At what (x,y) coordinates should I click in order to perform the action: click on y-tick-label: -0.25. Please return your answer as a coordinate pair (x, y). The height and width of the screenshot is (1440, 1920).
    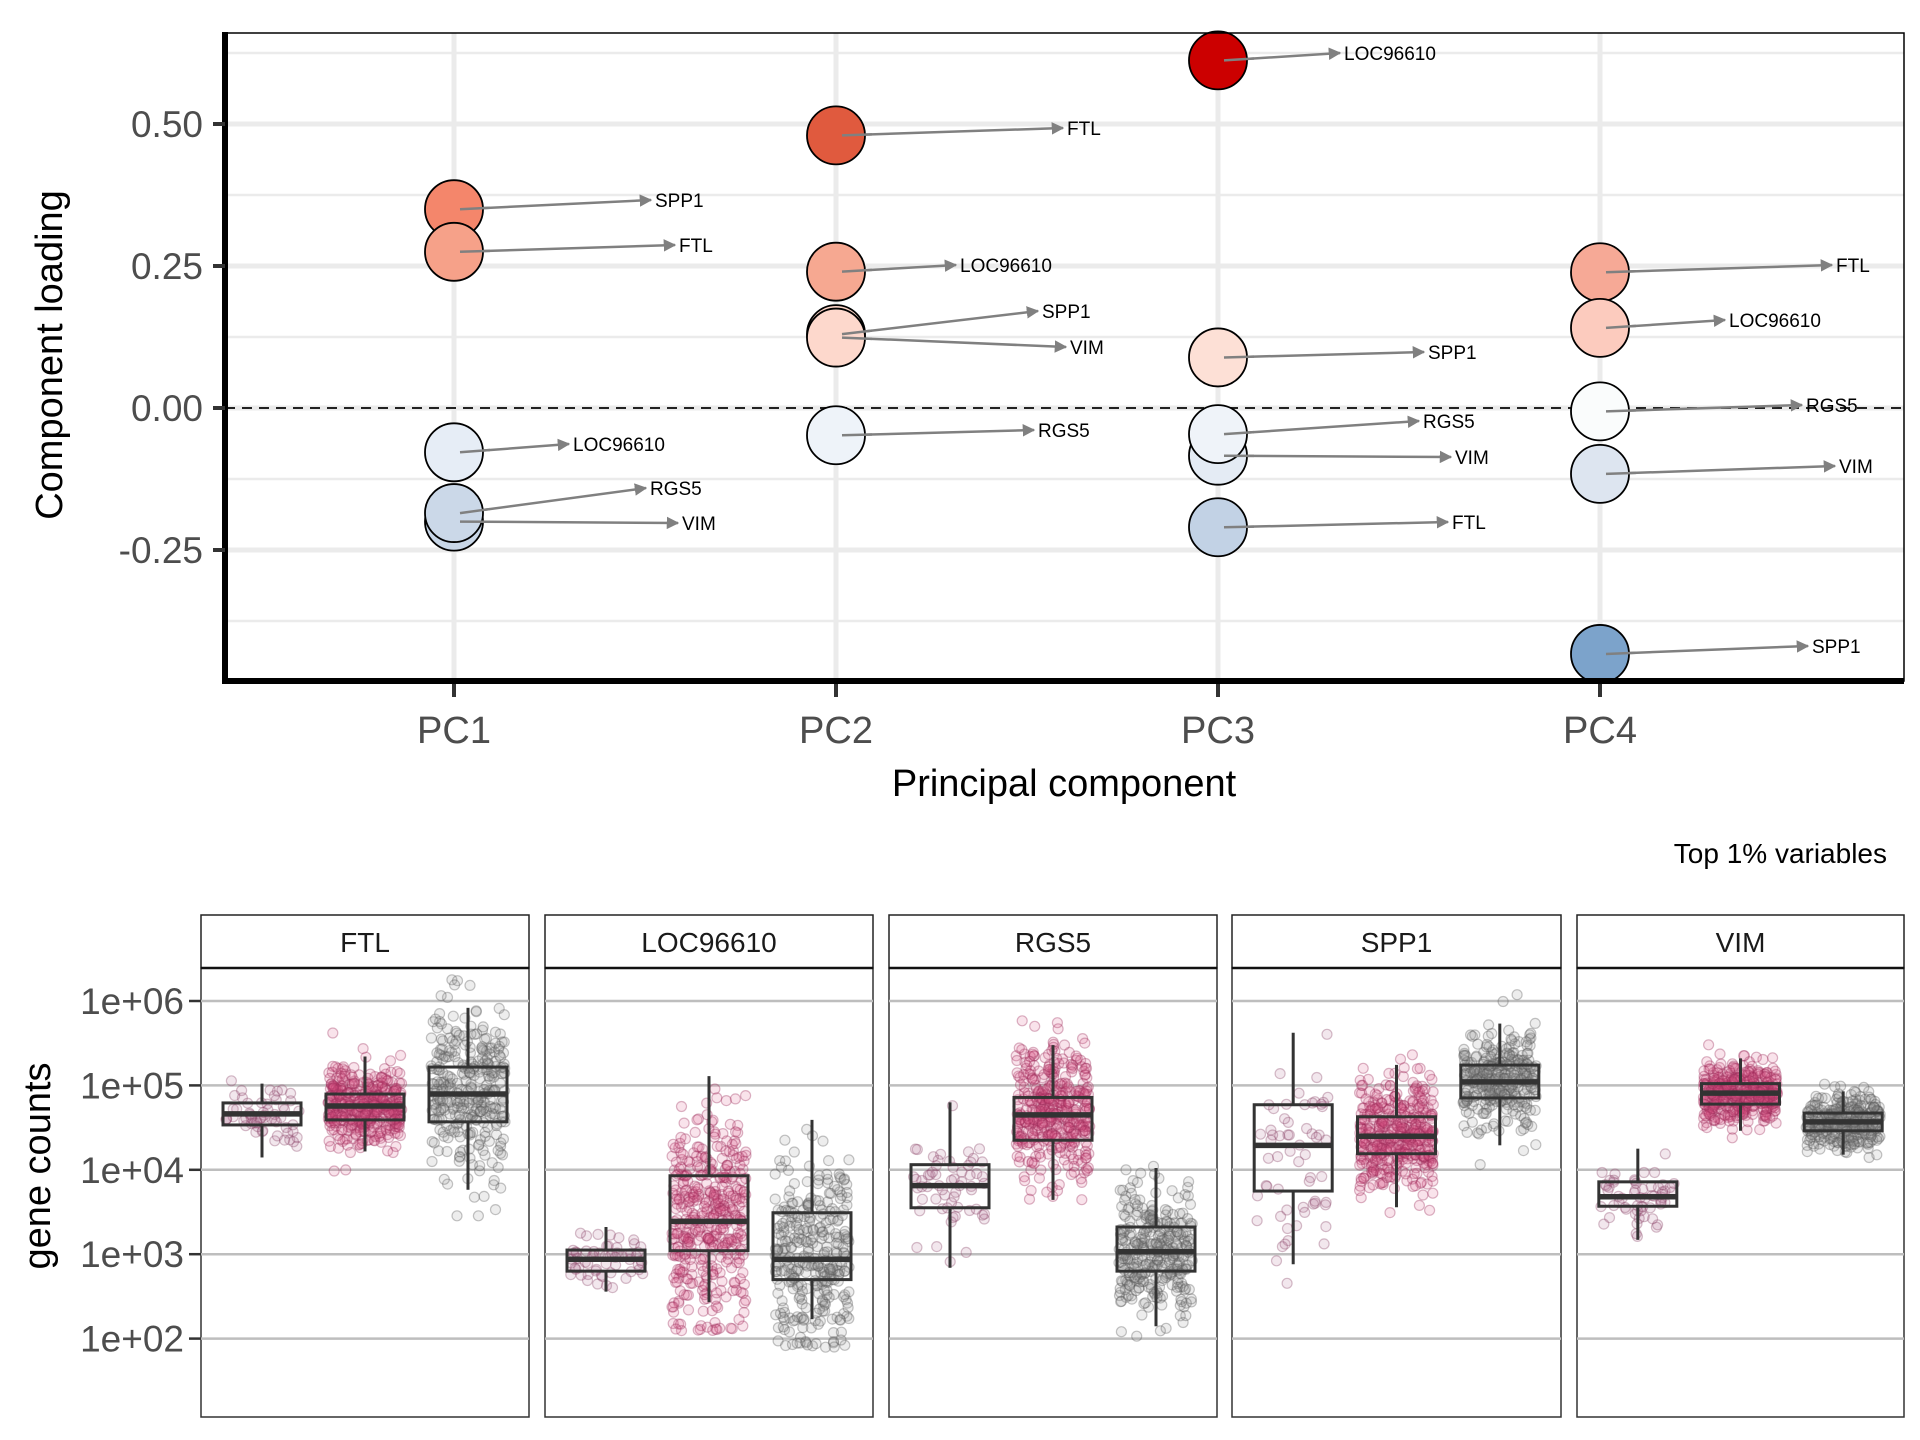
    Looking at the image, I should click on (161, 550).